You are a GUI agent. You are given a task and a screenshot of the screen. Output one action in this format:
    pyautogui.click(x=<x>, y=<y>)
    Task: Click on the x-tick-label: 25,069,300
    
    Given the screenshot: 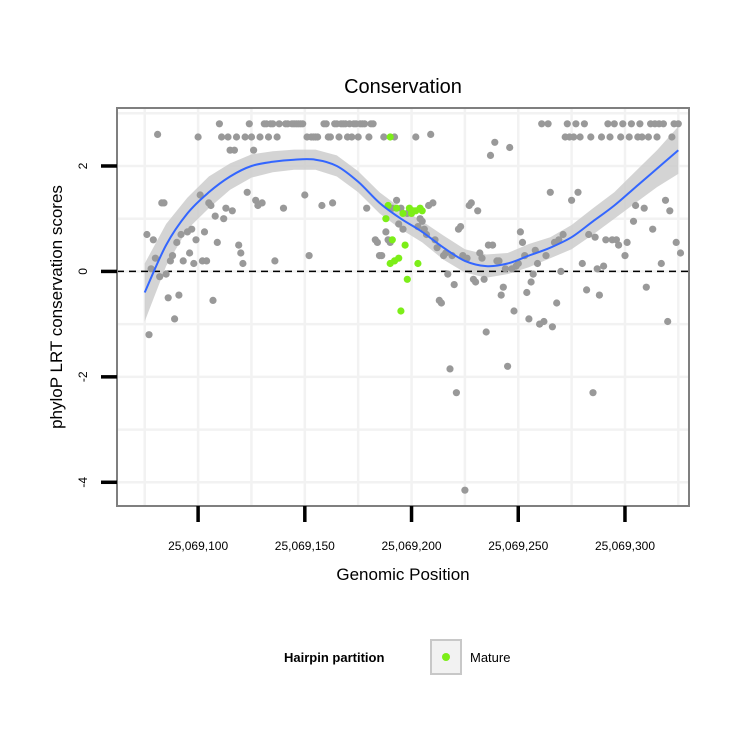 What is the action you would take?
    pyautogui.click(x=625, y=546)
    